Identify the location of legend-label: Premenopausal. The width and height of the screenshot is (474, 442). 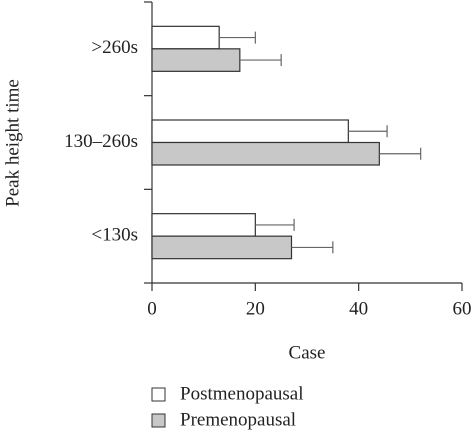
(238, 419).